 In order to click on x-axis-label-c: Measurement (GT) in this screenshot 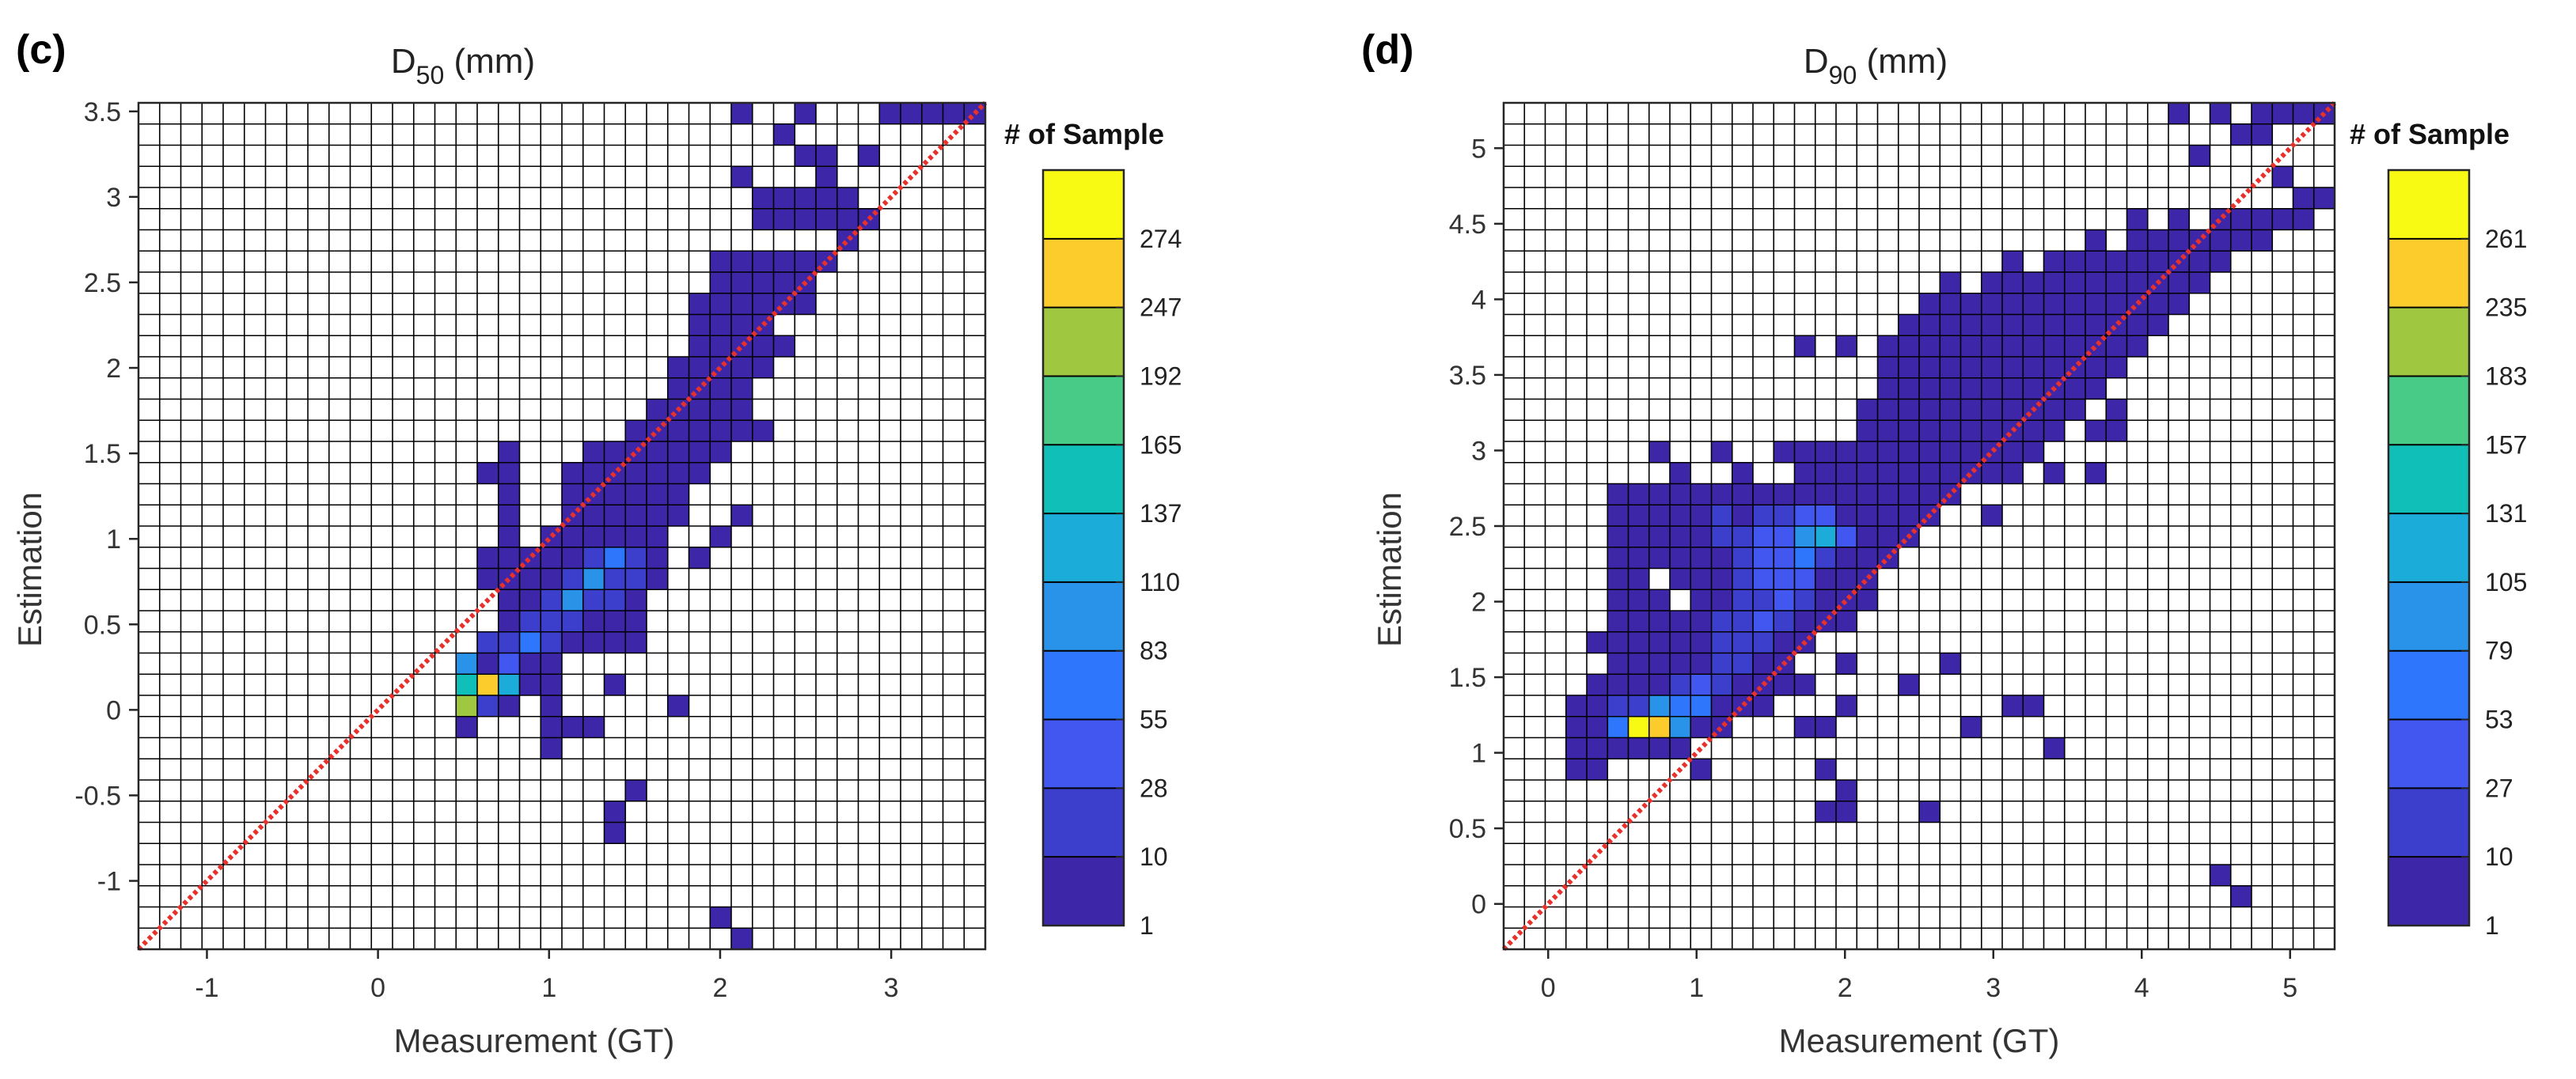, I will do `click(534, 1040)`.